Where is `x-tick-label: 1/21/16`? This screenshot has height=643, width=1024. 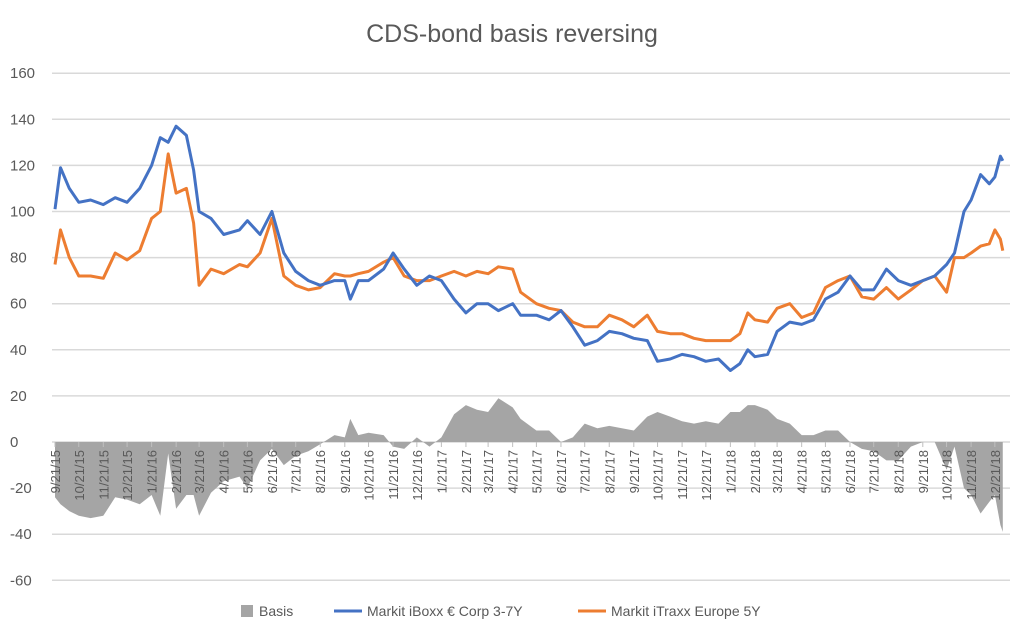 x-tick-label: 1/21/16 is located at coordinates (152, 471).